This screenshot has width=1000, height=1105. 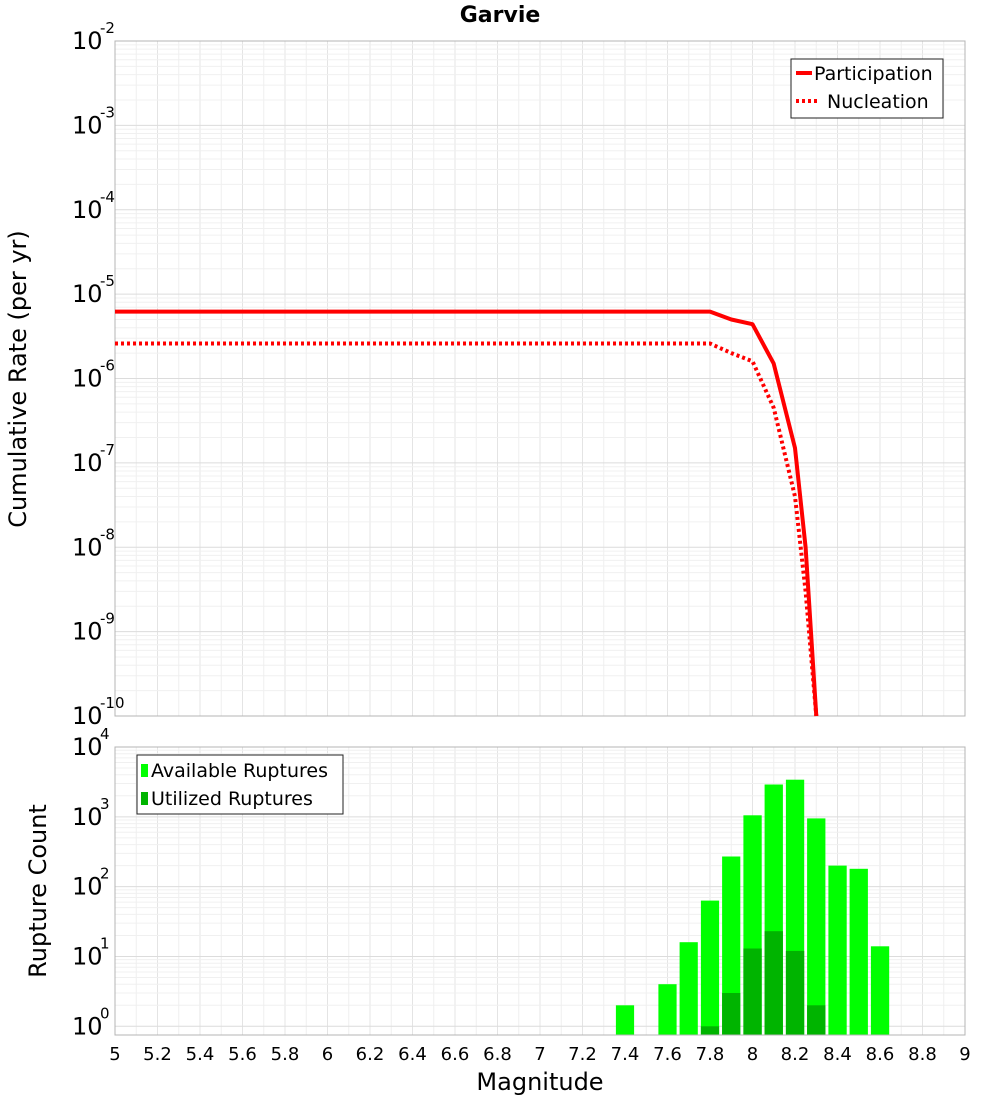 What do you see at coordinates (157, 1054) in the screenshot?
I see `x-tick-label: 5.2` at bounding box center [157, 1054].